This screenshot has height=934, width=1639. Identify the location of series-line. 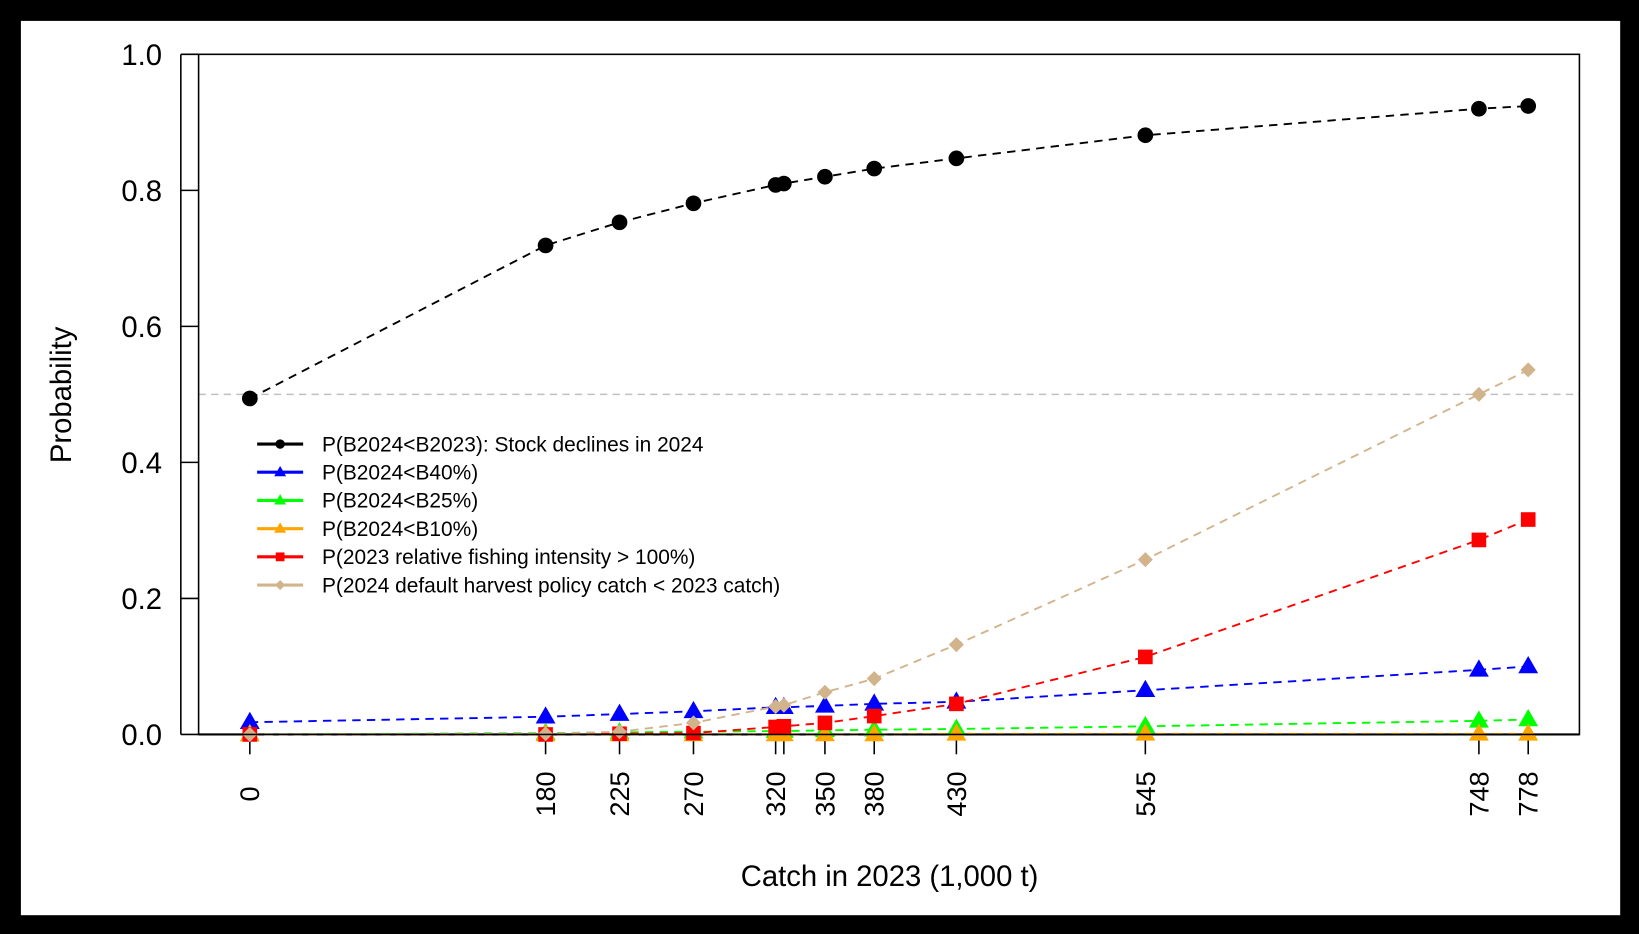
(889, 694).